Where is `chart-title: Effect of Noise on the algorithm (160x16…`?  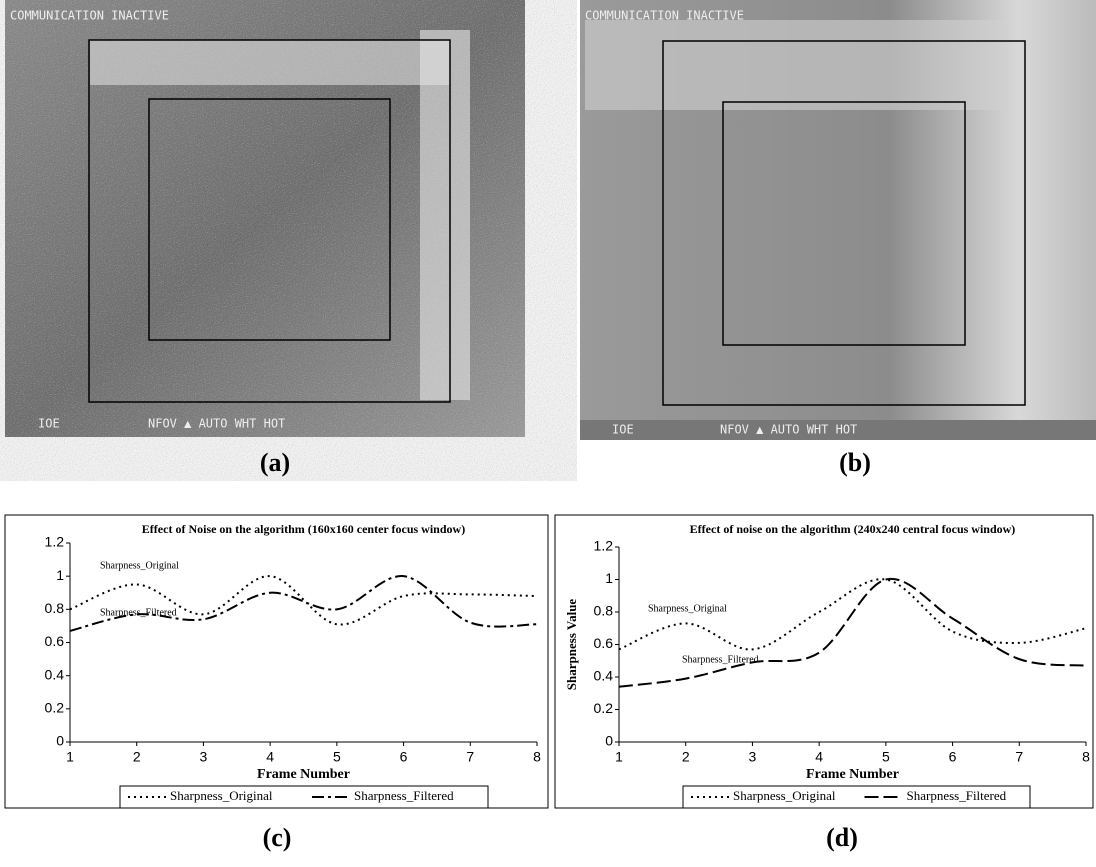 chart-title: Effect of Noise on the algorithm (160x16… is located at coordinates (303, 529).